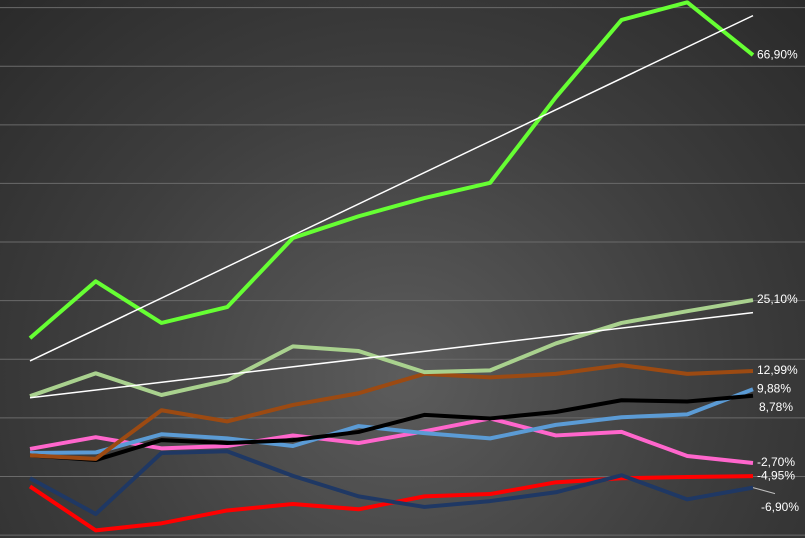 The width and height of the screenshot is (805, 538). I want to click on data-label: -2,70%, so click(776, 462).